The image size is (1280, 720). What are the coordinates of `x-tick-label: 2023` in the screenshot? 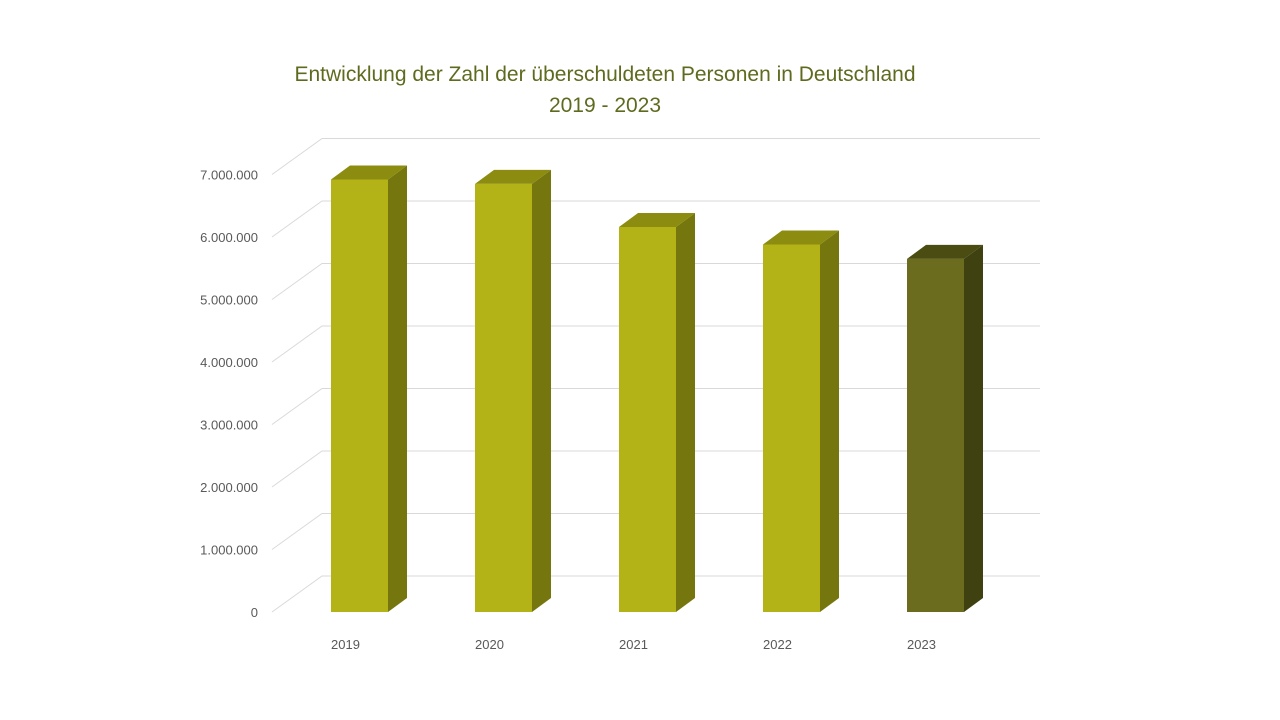 It's located at (921, 644).